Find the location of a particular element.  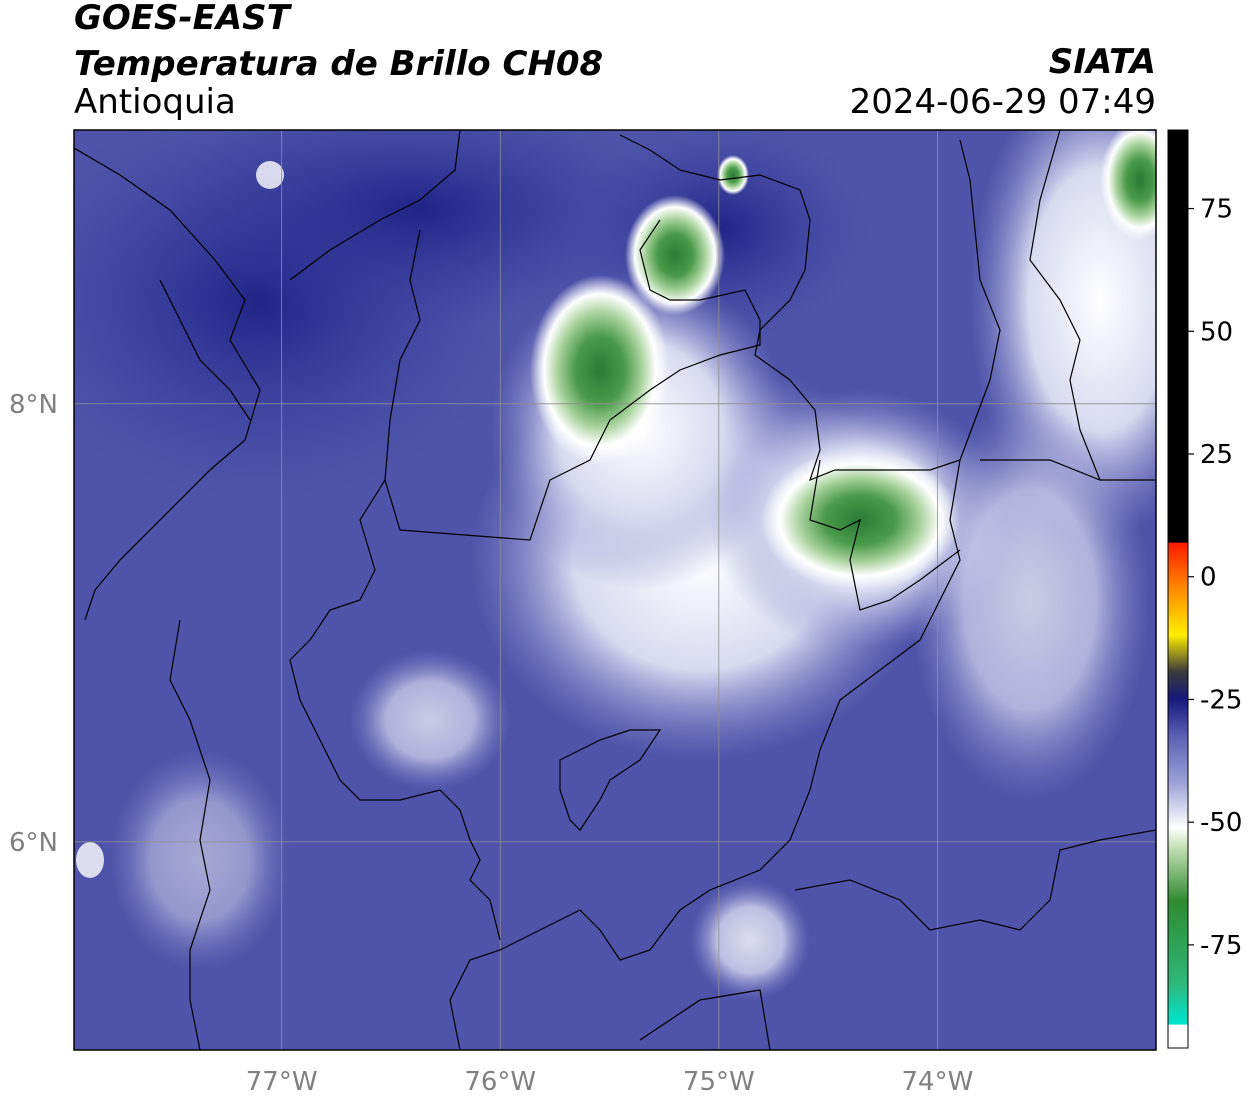

lon-tick-label: 75°W is located at coordinates (719, 1082).